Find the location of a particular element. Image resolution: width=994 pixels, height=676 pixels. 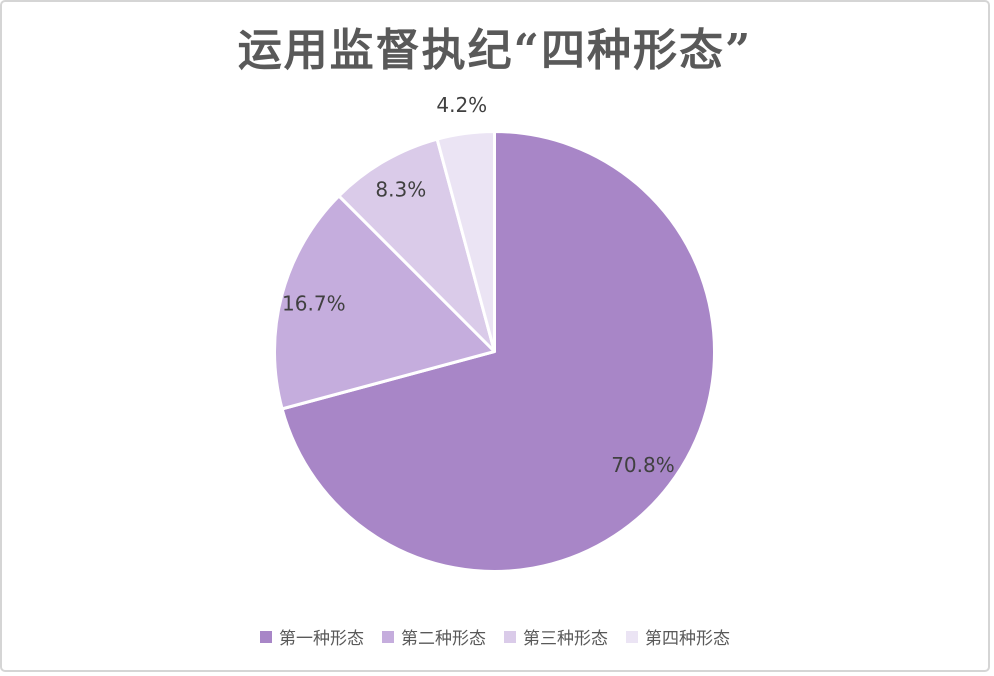

legend-item-3: 第三种形态 is located at coordinates (556, 636).